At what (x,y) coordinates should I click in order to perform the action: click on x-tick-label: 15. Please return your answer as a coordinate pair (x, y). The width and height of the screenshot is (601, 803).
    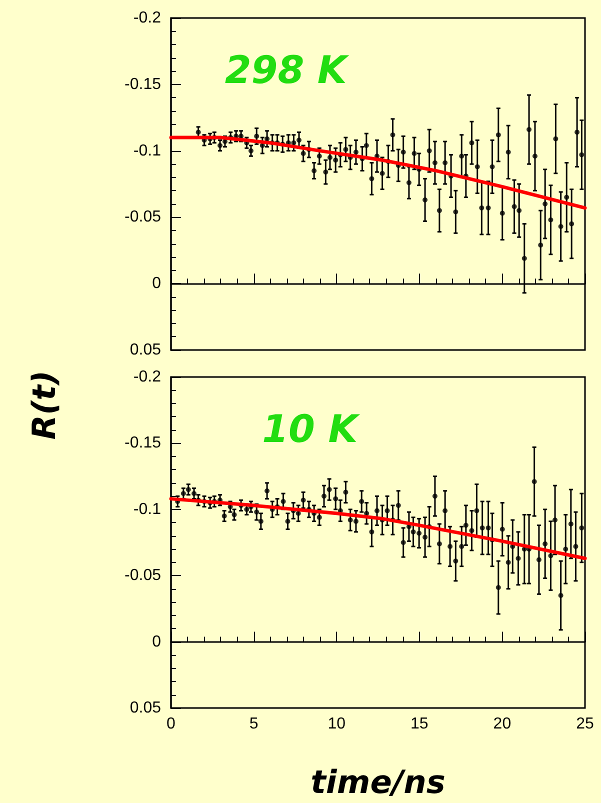
    Looking at the image, I should click on (419, 724).